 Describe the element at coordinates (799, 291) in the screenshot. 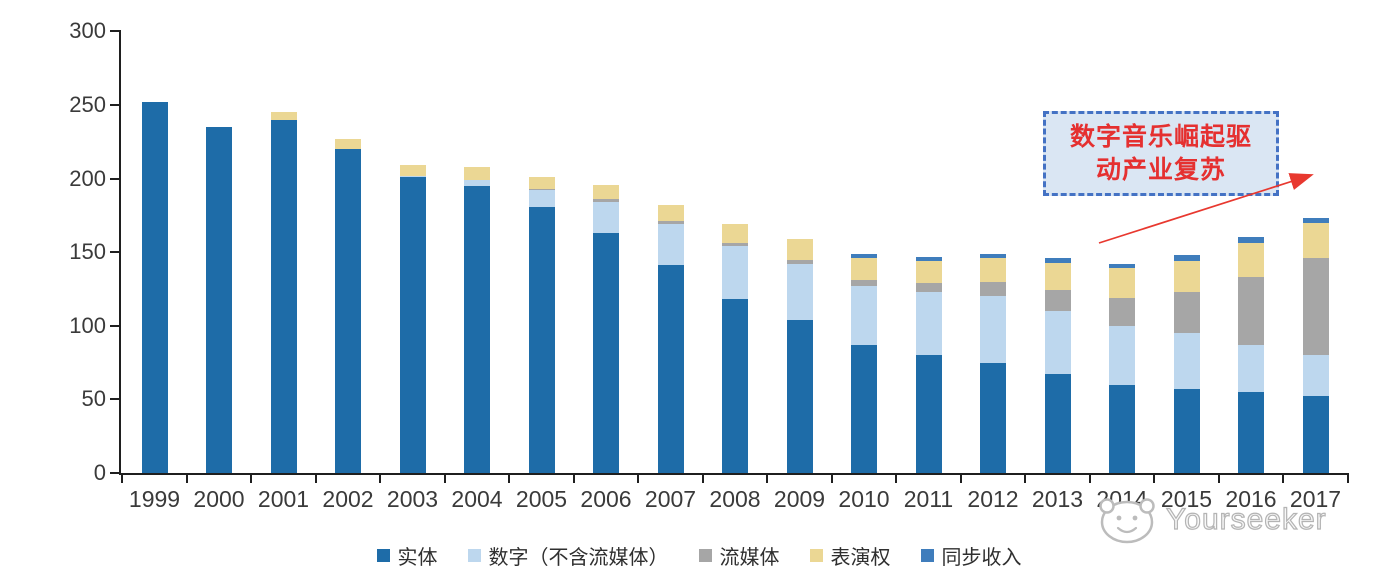

I see `bar-segment-digital-excl-streaming-2009` at that location.